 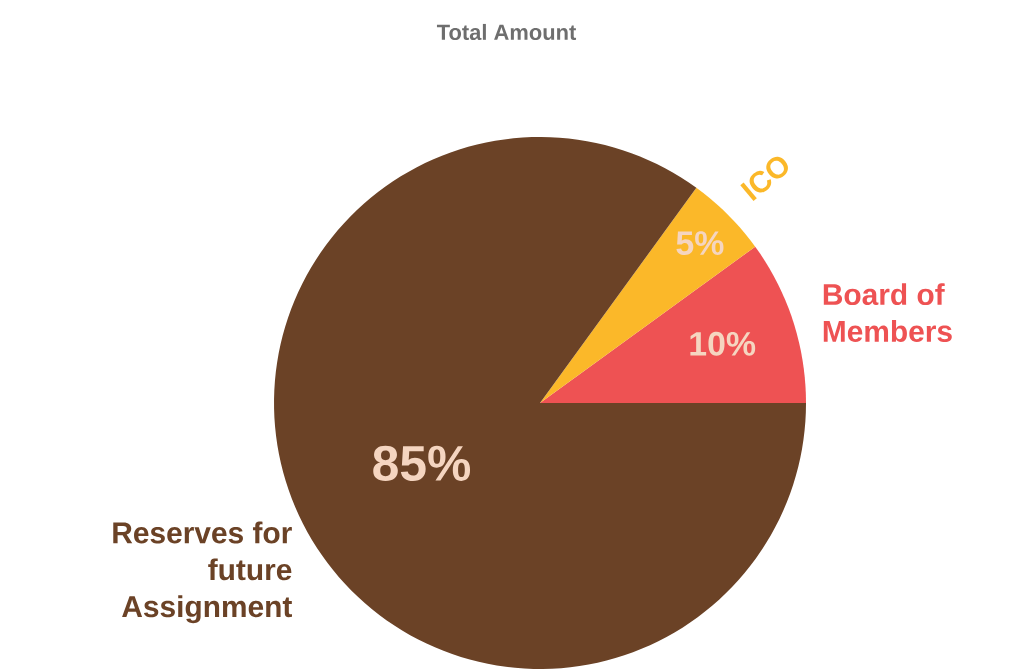 What do you see at coordinates (887, 312) in the screenshot?
I see `slice-label: Board of Members` at bounding box center [887, 312].